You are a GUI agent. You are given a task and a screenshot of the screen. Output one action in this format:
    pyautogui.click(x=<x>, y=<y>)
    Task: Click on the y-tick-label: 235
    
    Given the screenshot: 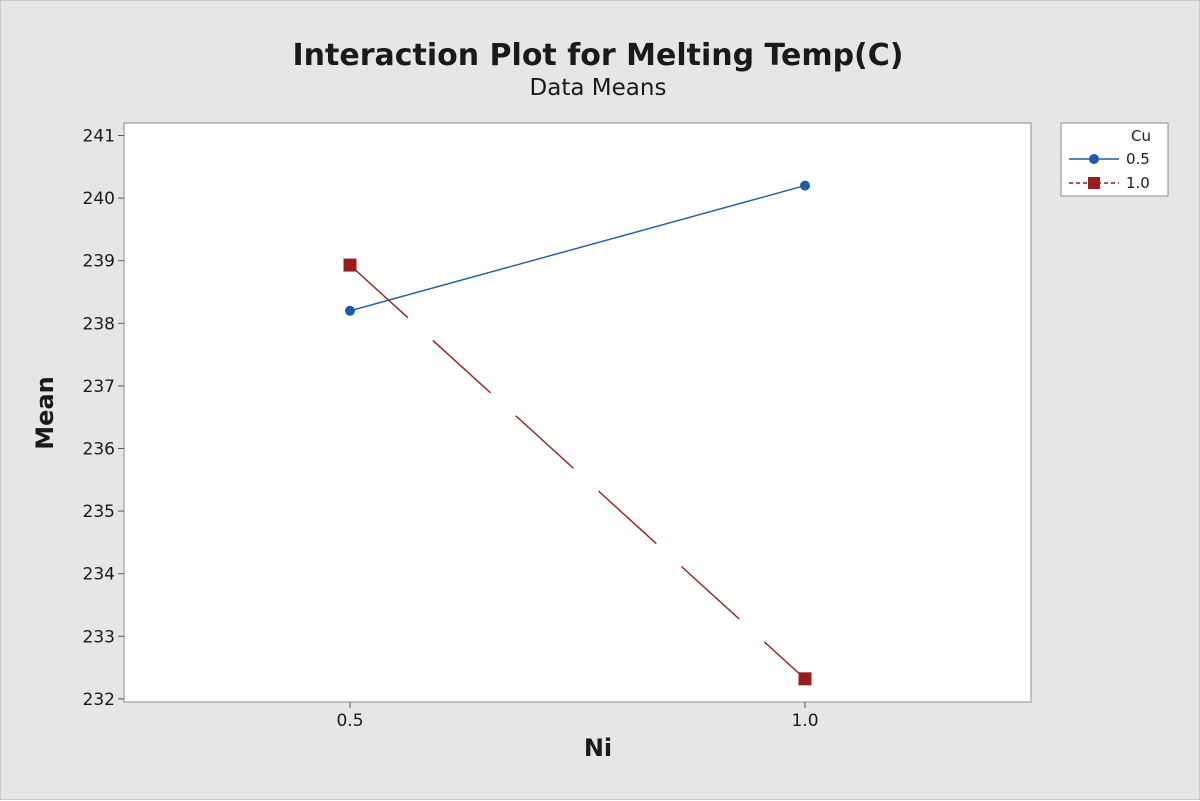 What is the action you would take?
    pyautogui.click(x=99, y=512)
    